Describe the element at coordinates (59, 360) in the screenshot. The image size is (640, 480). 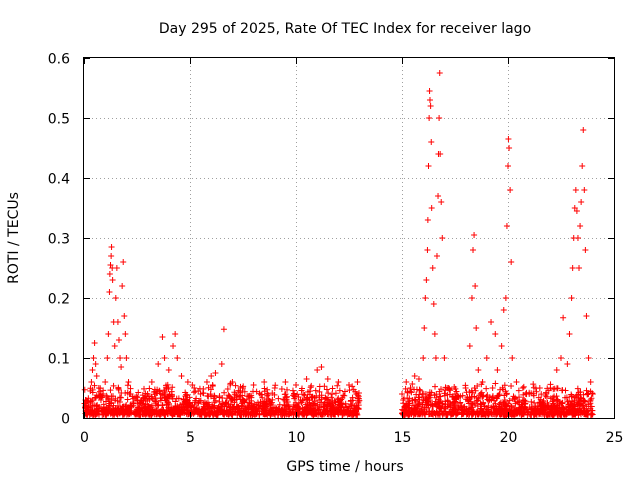
I see `y-tick-label: 0.1` at that location.